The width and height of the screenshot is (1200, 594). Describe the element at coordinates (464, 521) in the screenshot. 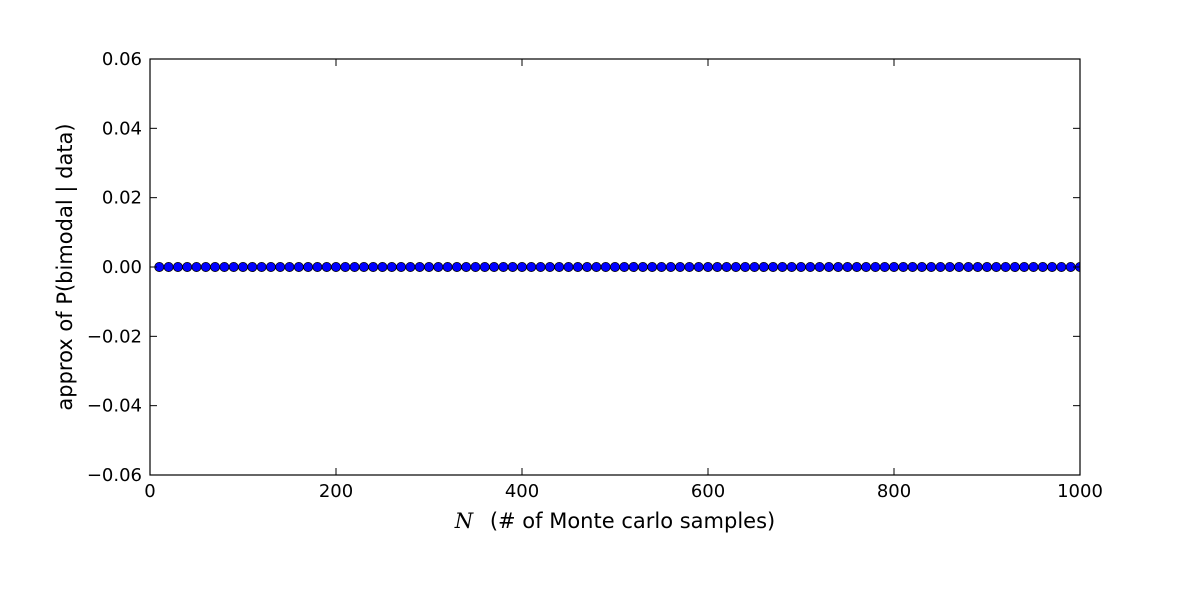

I see `x-axis-label-variable: N` at that location.